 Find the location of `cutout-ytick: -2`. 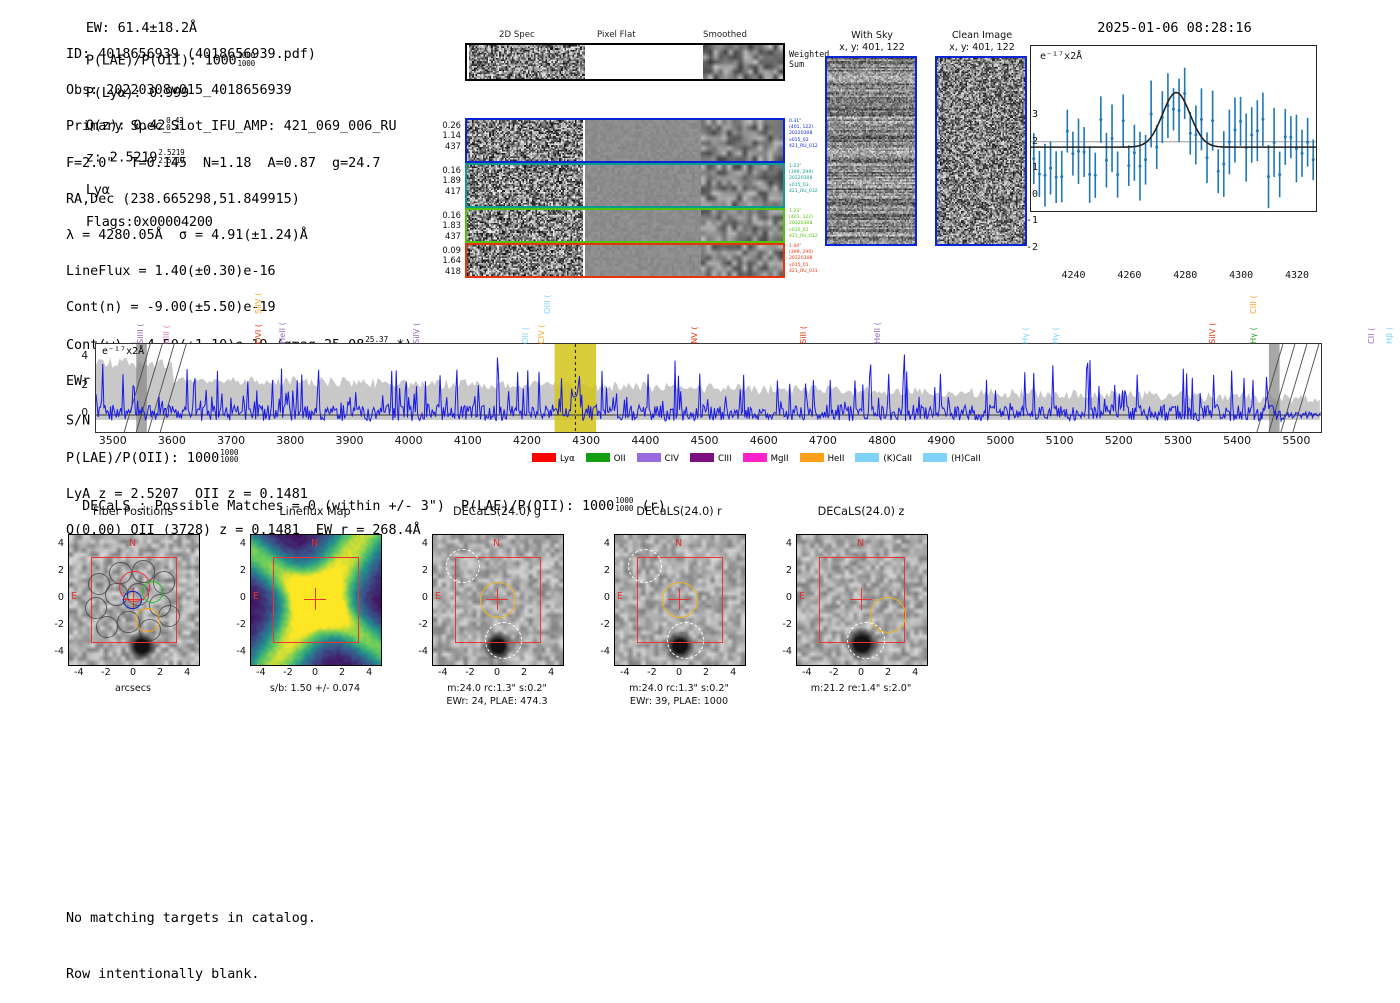

cutout-ytick: -2 is located at coordinates (605, 625).